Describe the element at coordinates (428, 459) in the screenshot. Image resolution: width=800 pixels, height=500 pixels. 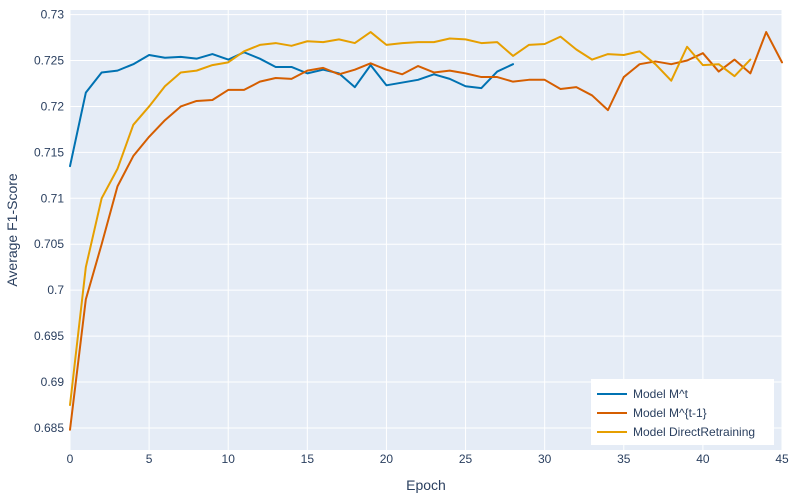
I see `x-axis-ticks: 0 5 10 15 20 25 30 35 40 45` at that location.